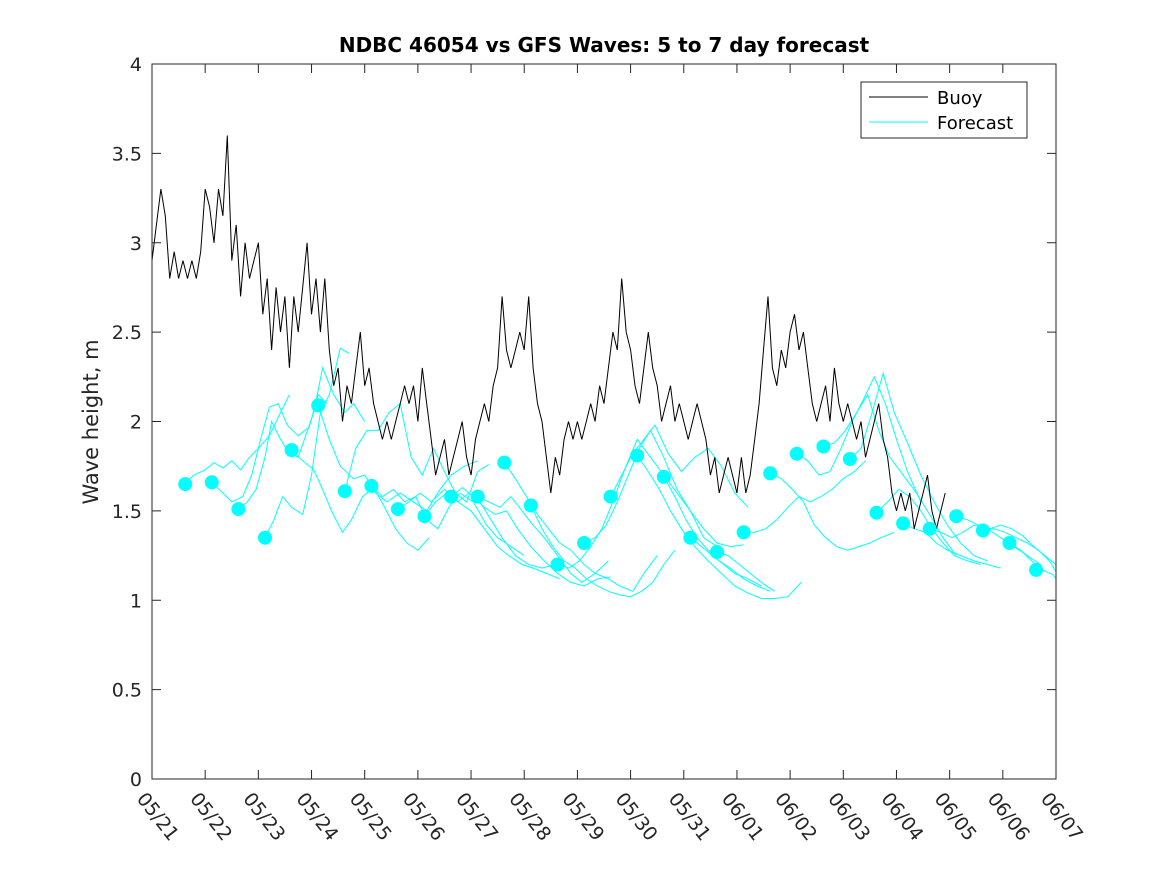 Image resolution: width=1167 pixels, height=875 pixels. I want to click on x-tick-label: 06/05, so click(955, 817).